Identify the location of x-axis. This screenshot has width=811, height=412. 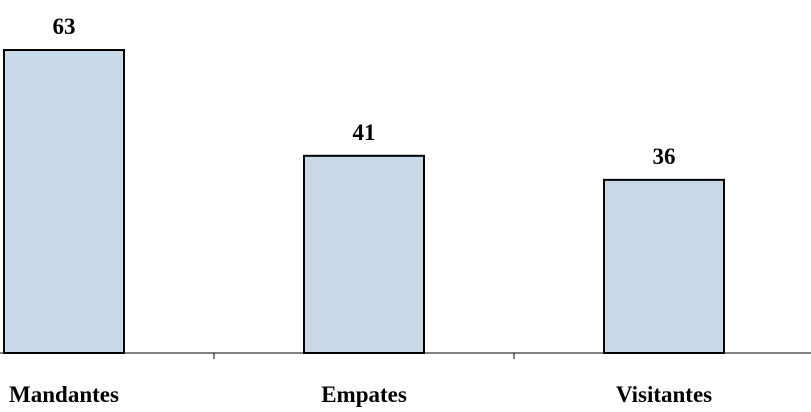
(405, 355).